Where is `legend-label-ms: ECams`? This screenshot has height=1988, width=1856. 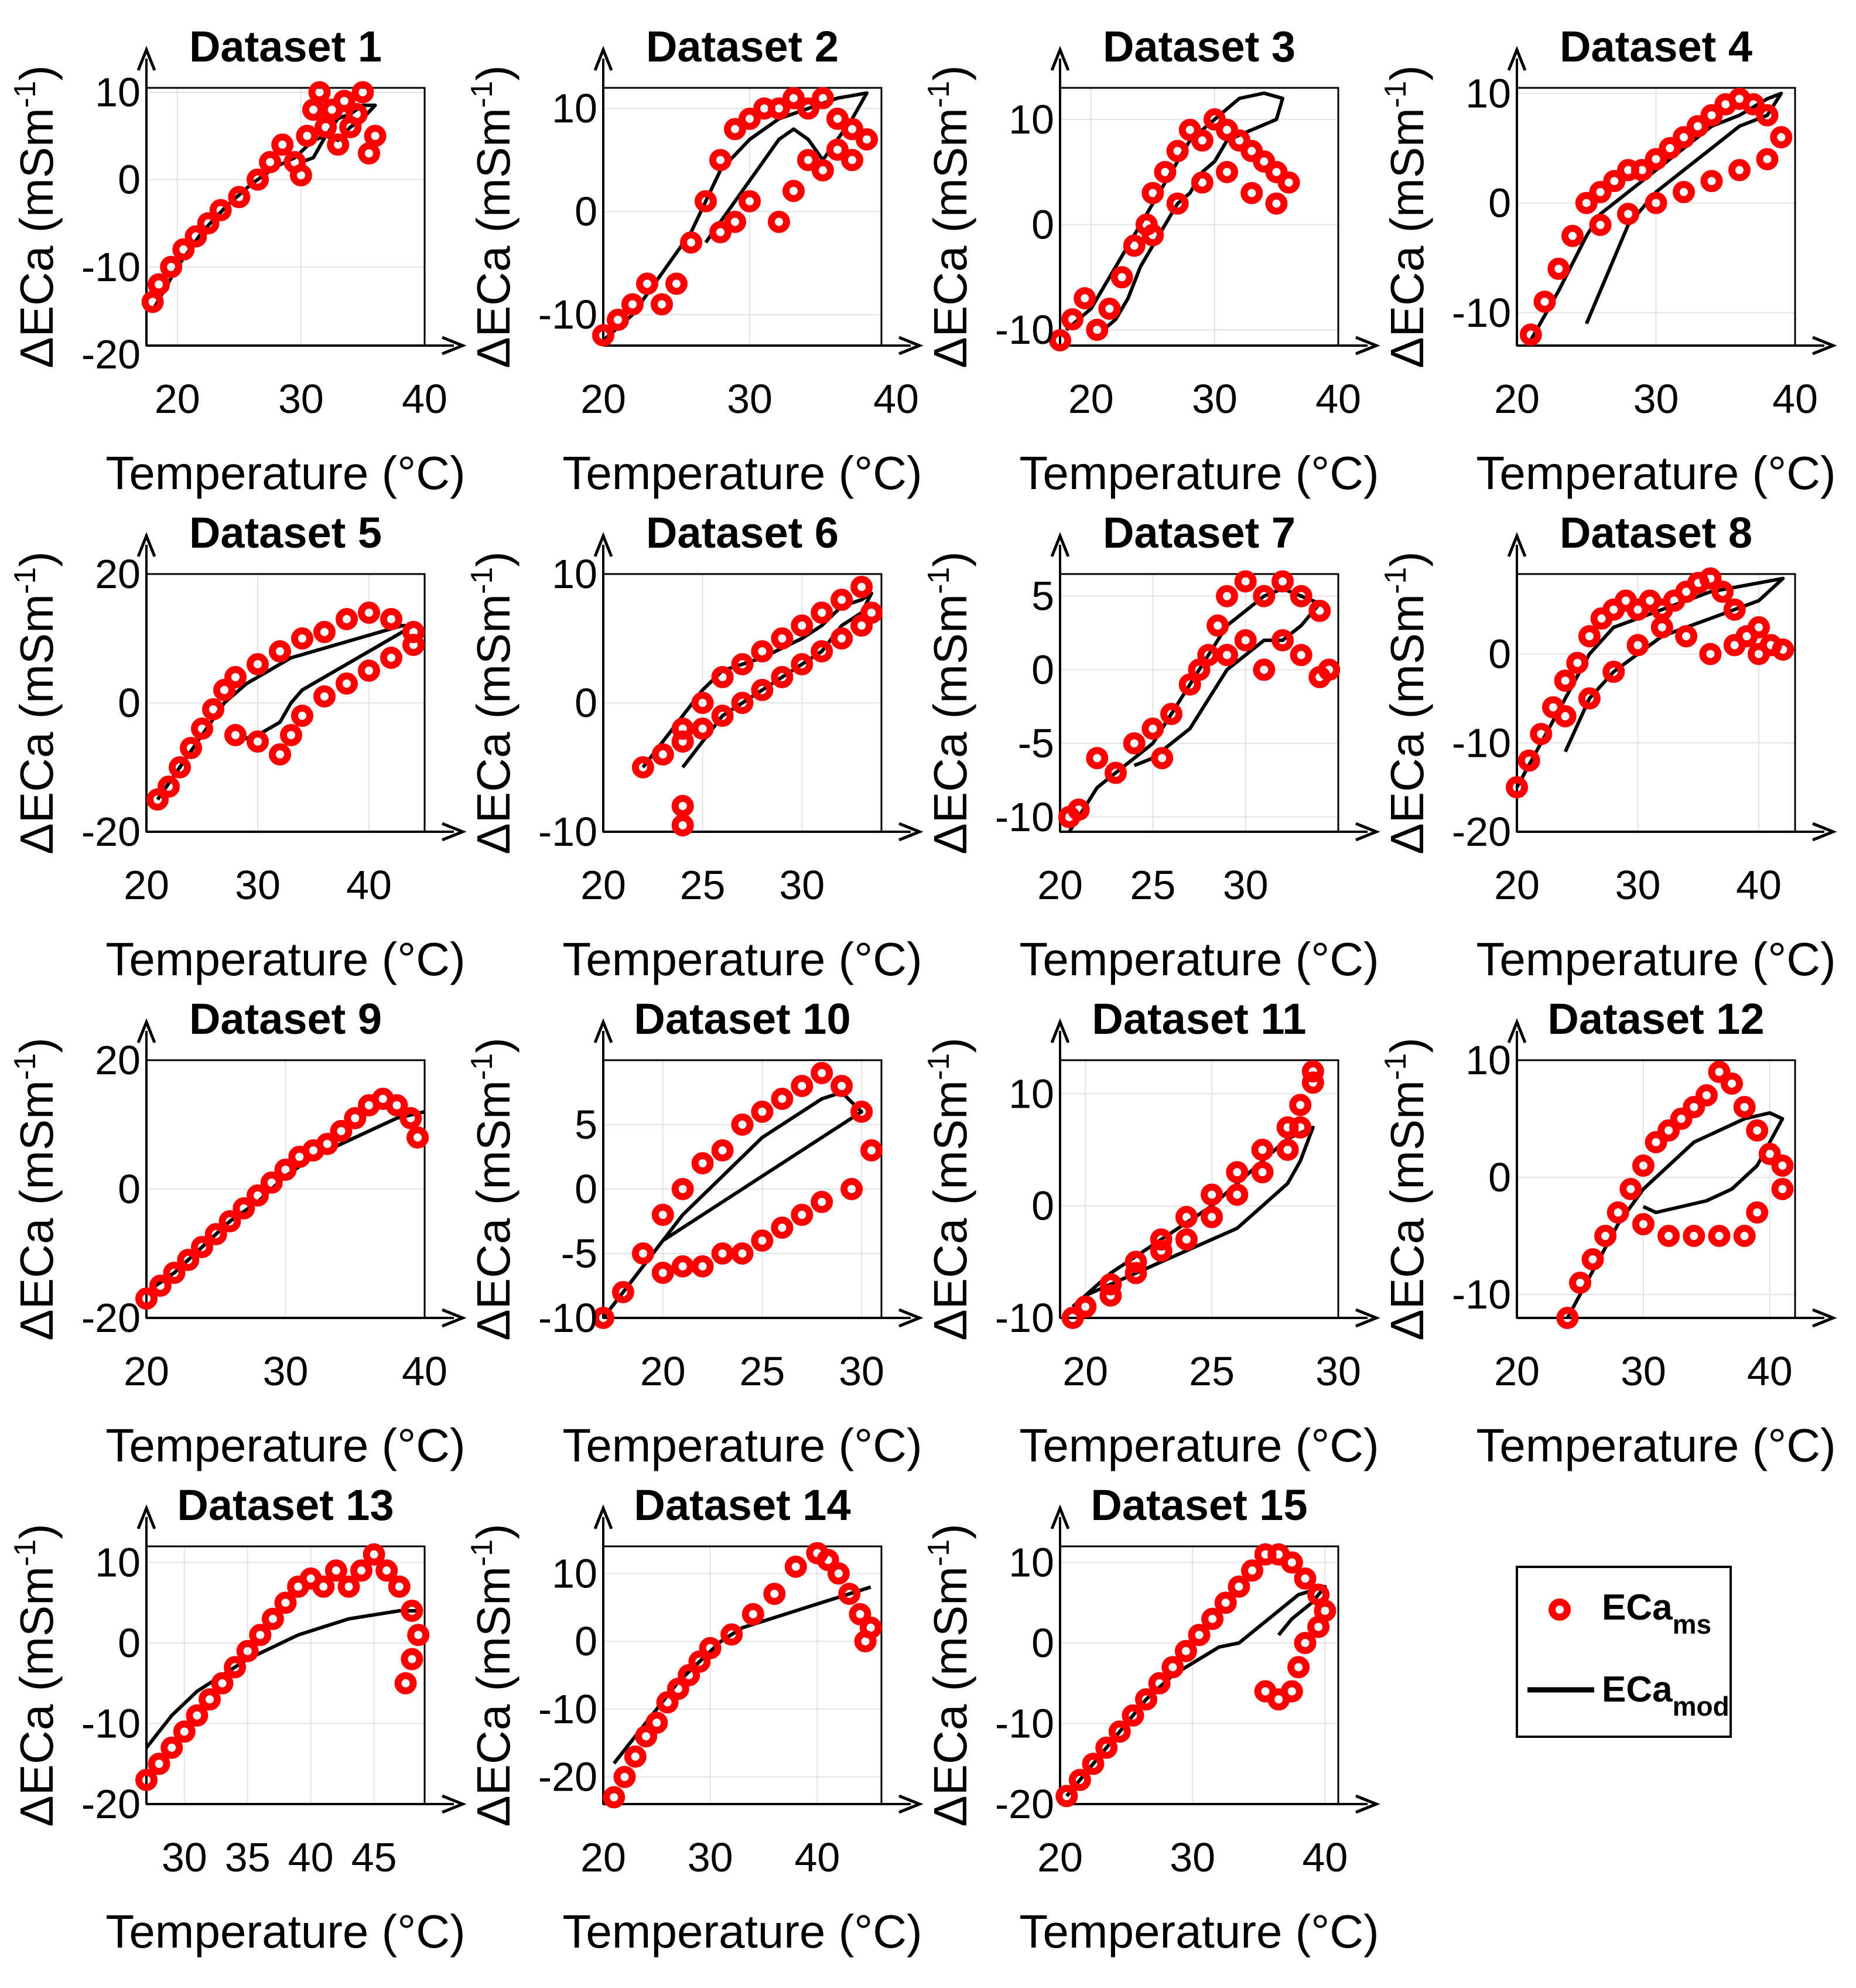
legend-label-ms: ECams is located at coordinates (1657, 1613).